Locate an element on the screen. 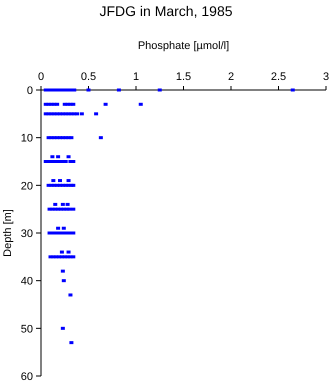  x-tick-label: 3 is located at coordinates (326, 77).